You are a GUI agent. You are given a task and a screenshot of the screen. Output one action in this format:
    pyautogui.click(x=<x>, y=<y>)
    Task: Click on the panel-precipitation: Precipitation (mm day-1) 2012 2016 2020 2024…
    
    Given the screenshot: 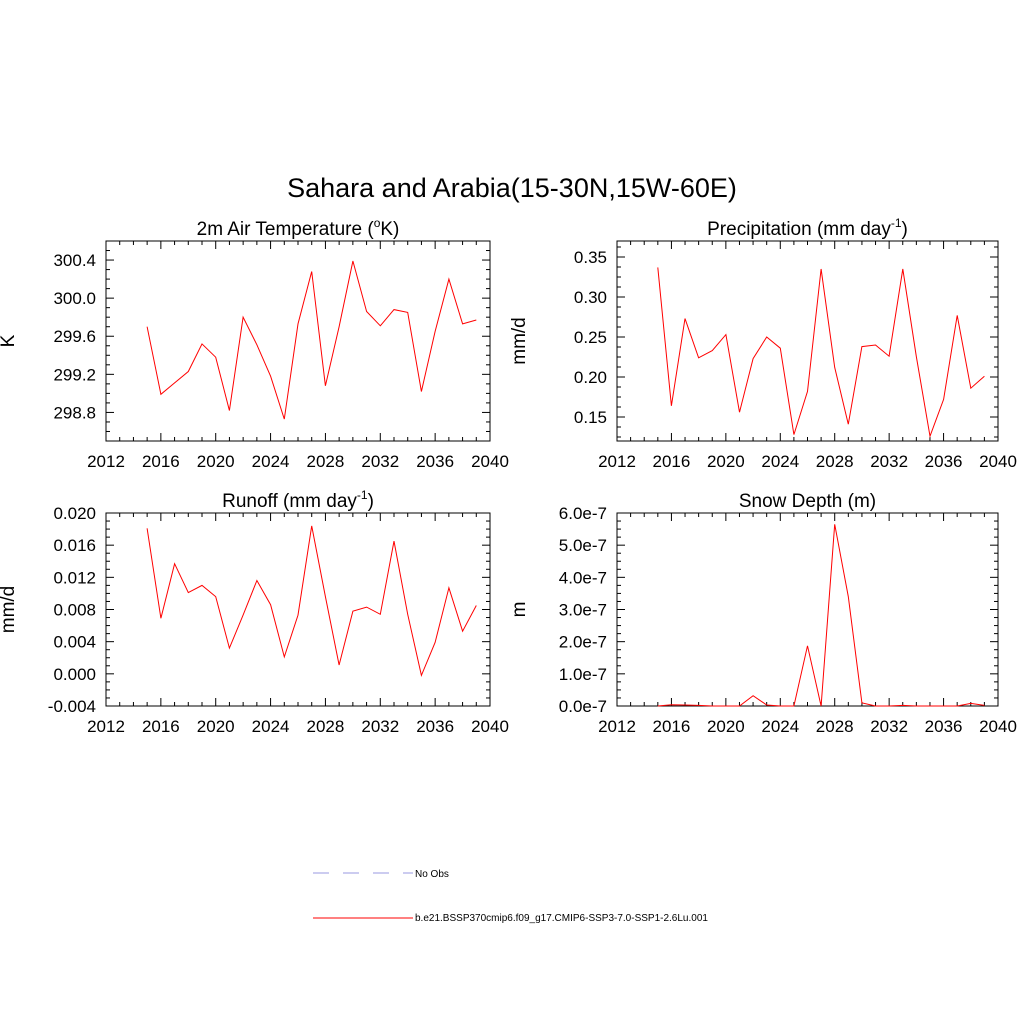 What is the action you would take?
    pyautogui.click(x=763, y=343)
    